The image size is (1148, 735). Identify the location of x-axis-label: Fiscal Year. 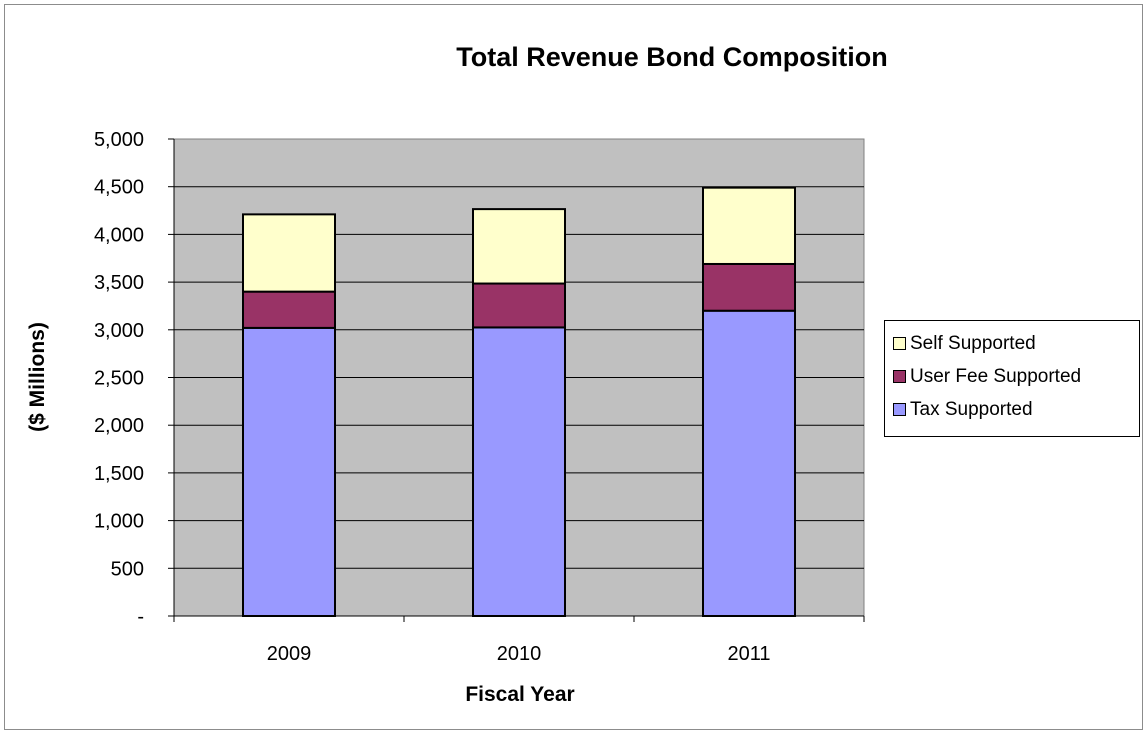
(519, 694).